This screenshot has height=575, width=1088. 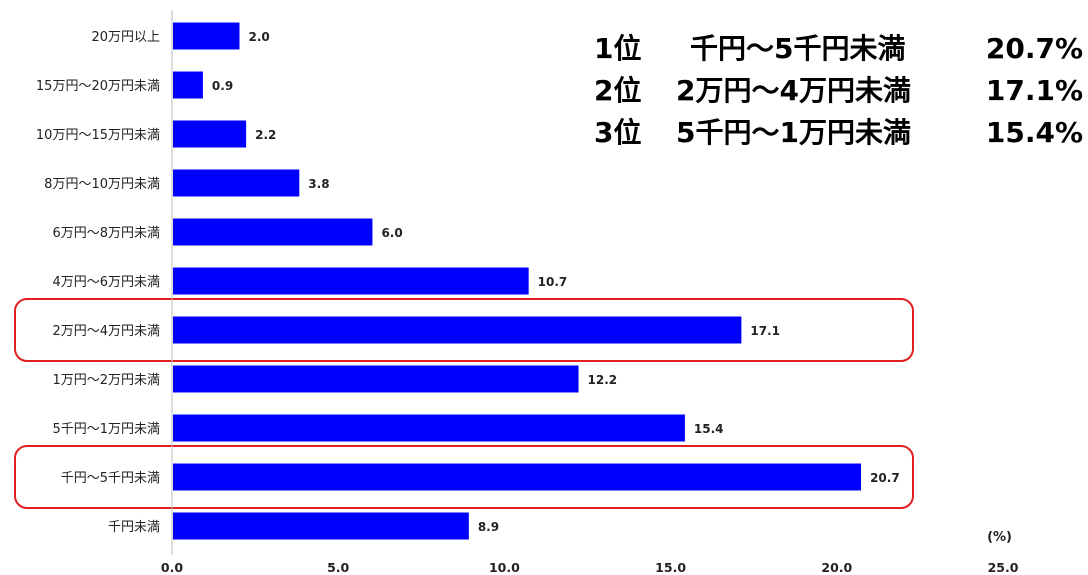 What do you see at coordinates (1034, 48) in the screenshot?
I see `rank-value: 20.7%` at bounding box center [1034, 48].